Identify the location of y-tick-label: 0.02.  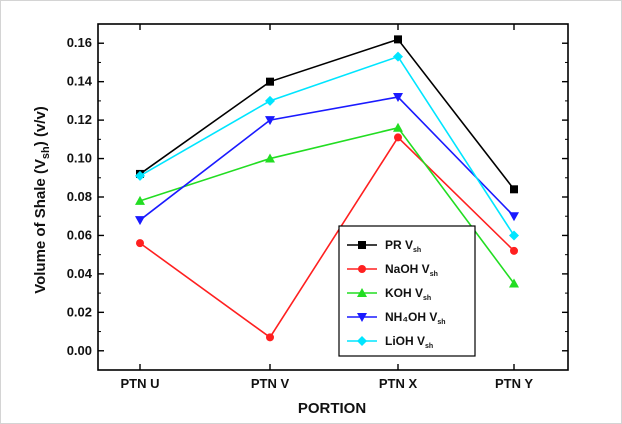
(79, 311).